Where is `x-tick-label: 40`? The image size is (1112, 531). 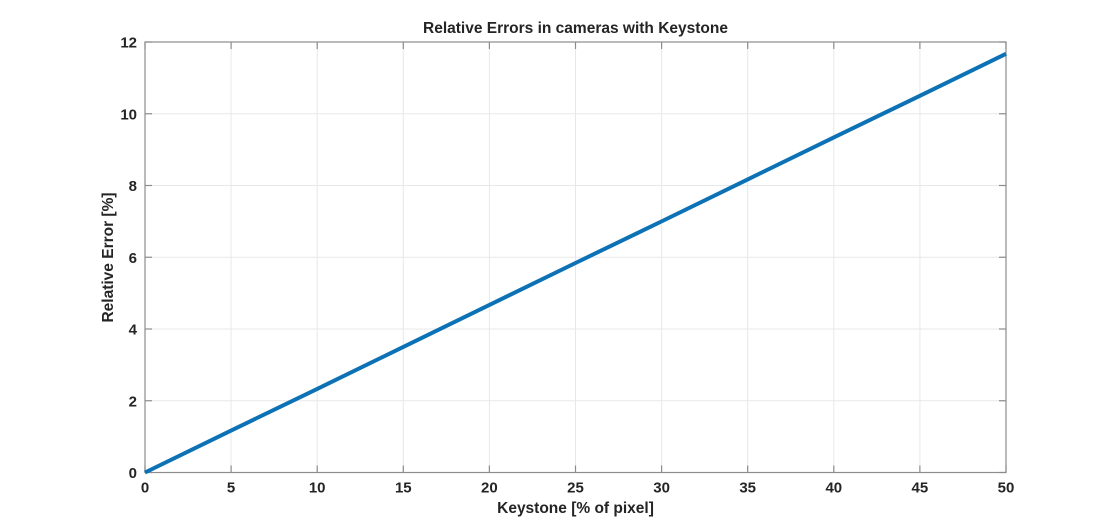 x-tick-label: 40 is located at coordinates (833, 488).